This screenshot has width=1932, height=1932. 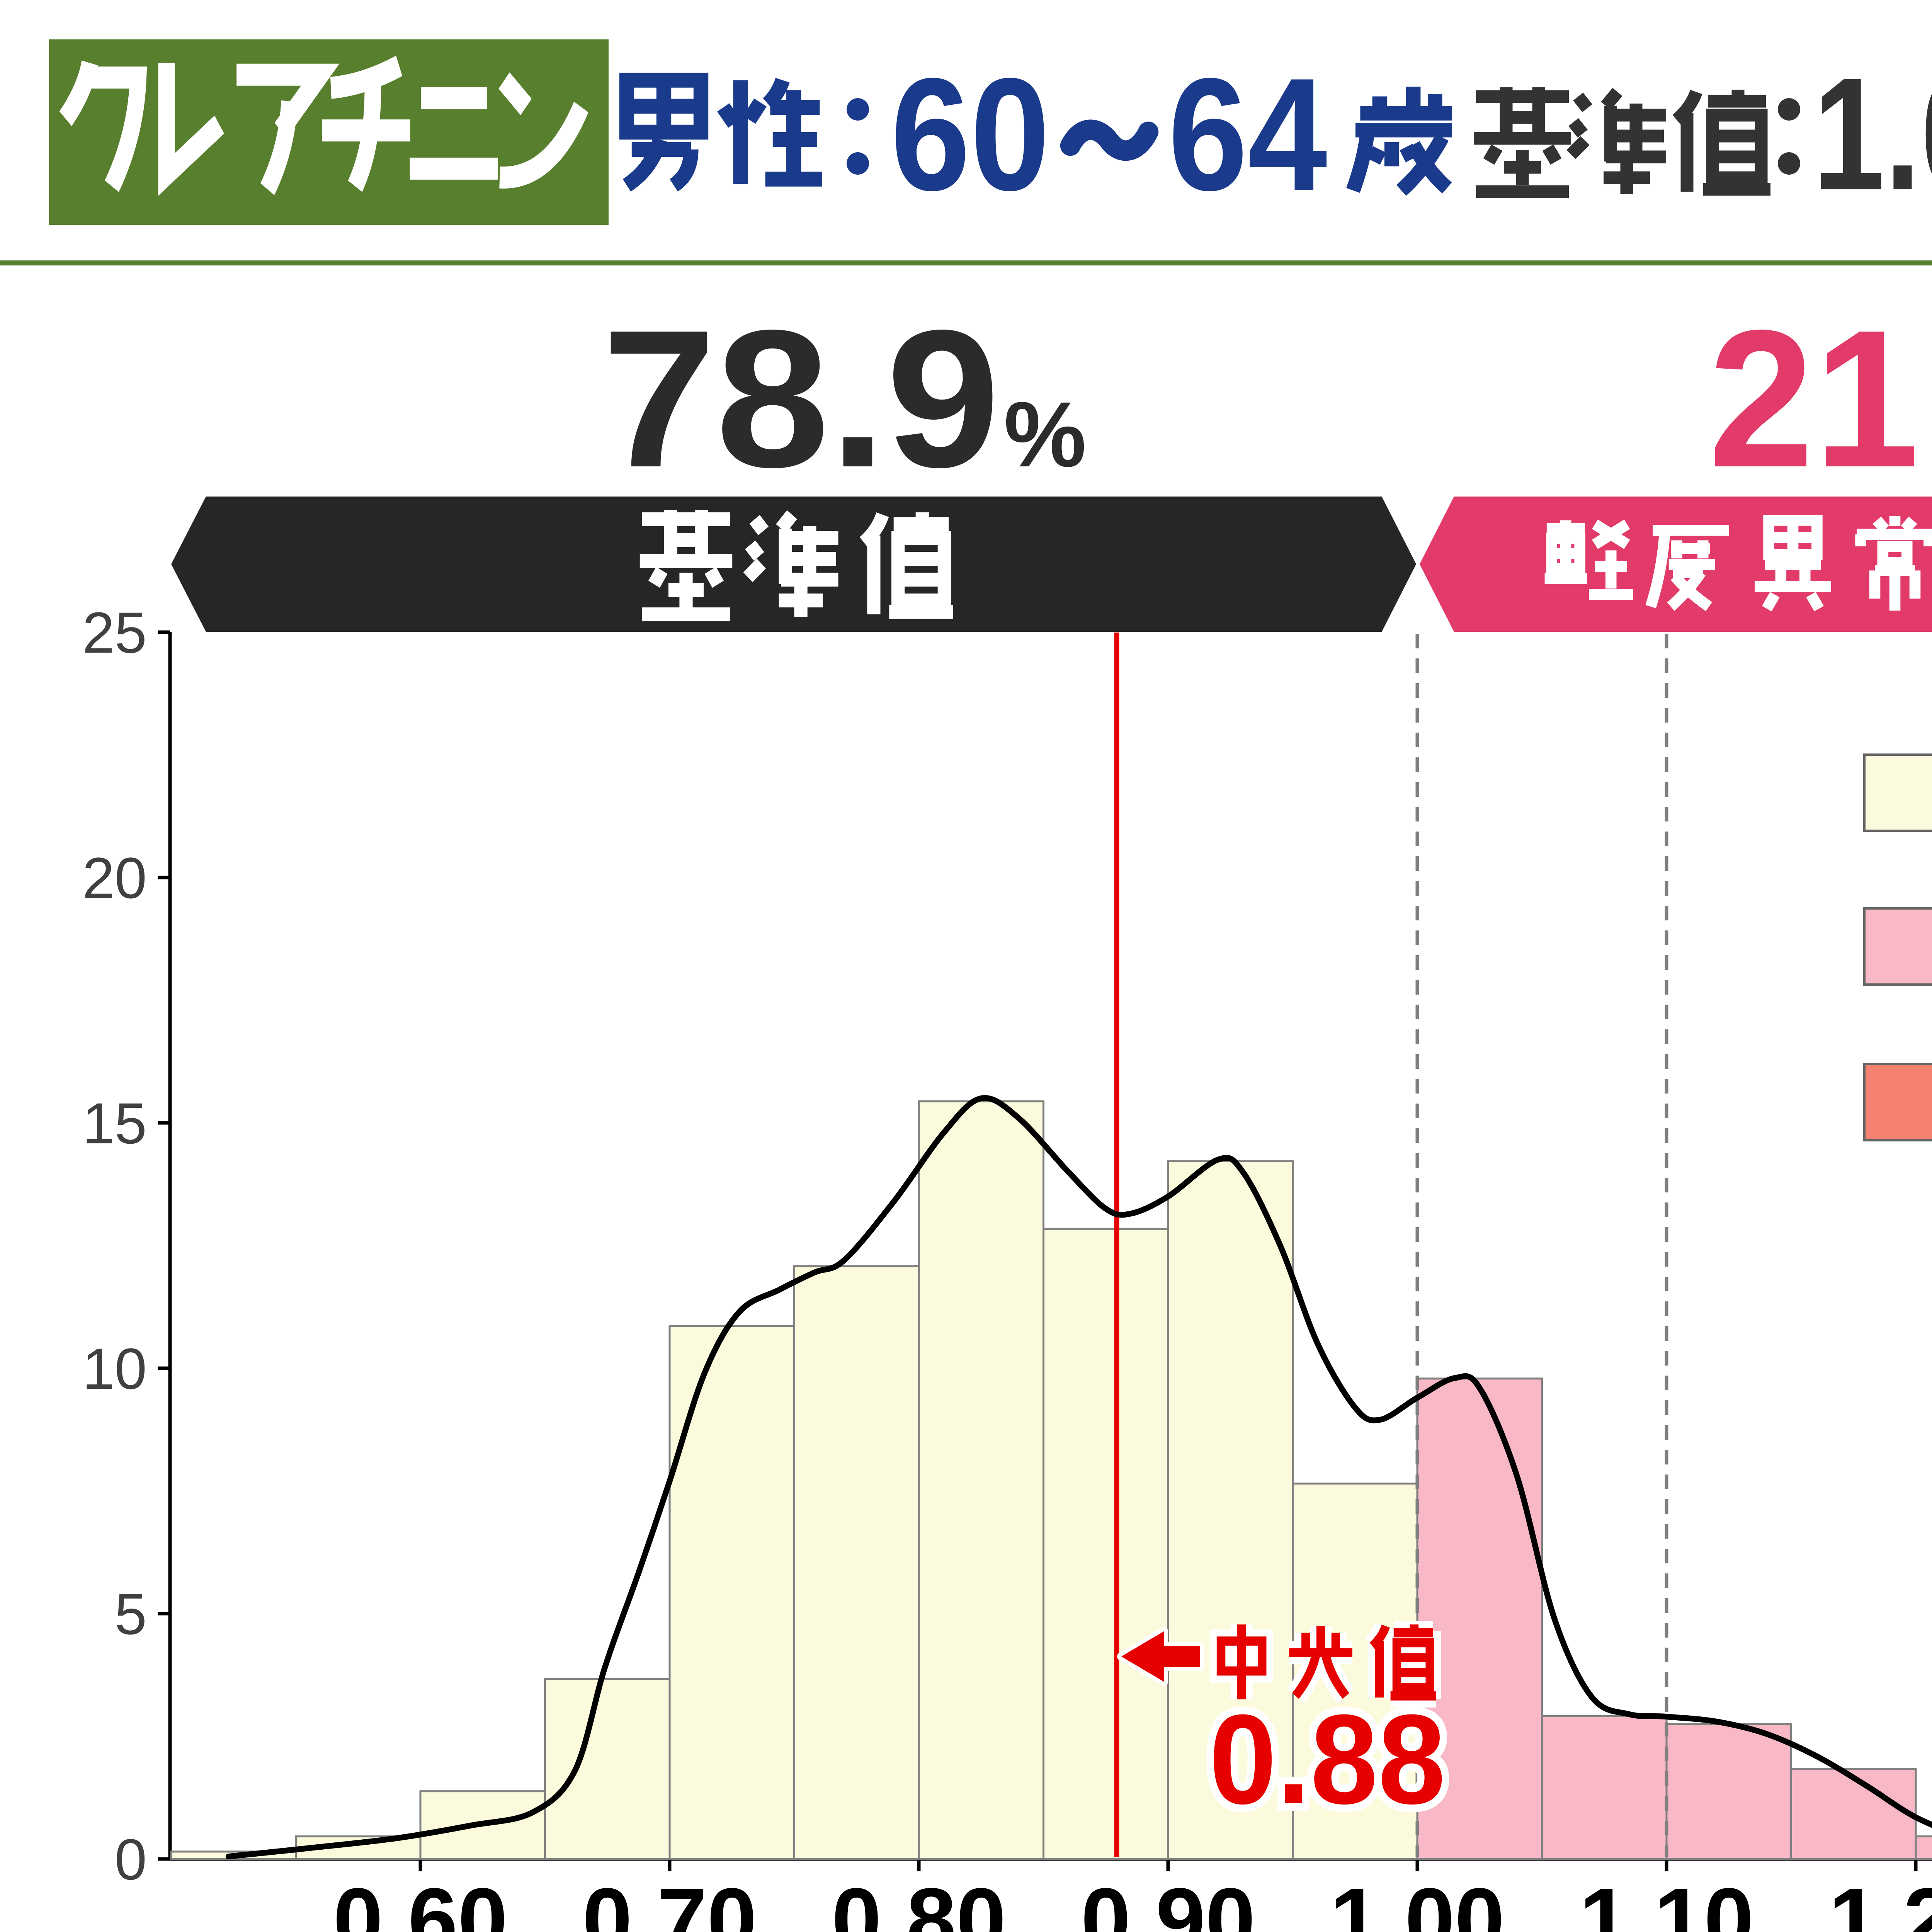 I want to click on svg-text: 0.80, so click(x=919, y=1901).